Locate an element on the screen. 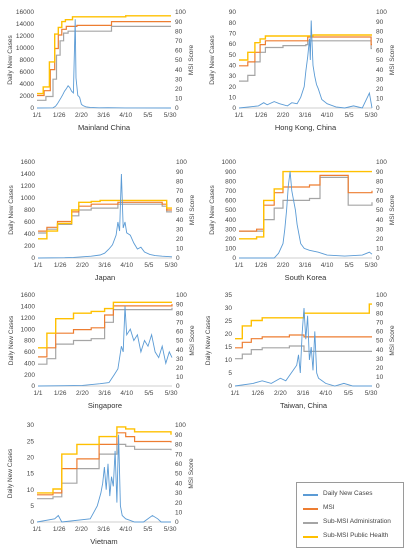  legend-label-health: Sub-MSI Public Health is located at coordinates (356, 535).